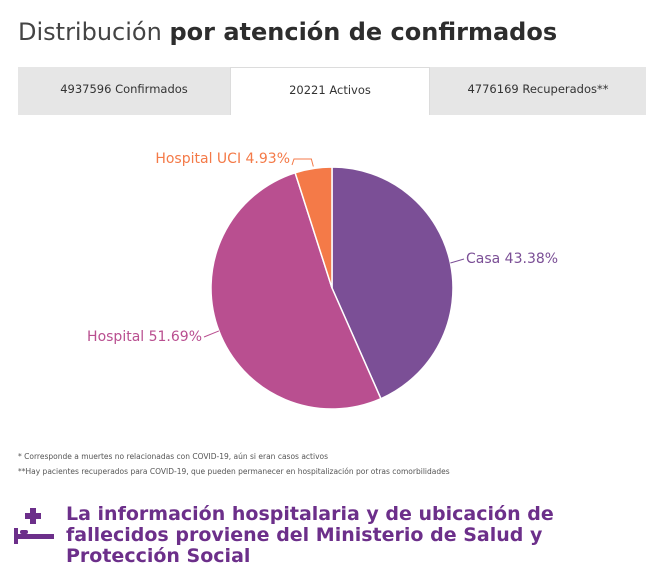 Image resolution: width=649 pixels, height=567 pixels. I want to click on hospital-bed-icon, so click(34, 526).